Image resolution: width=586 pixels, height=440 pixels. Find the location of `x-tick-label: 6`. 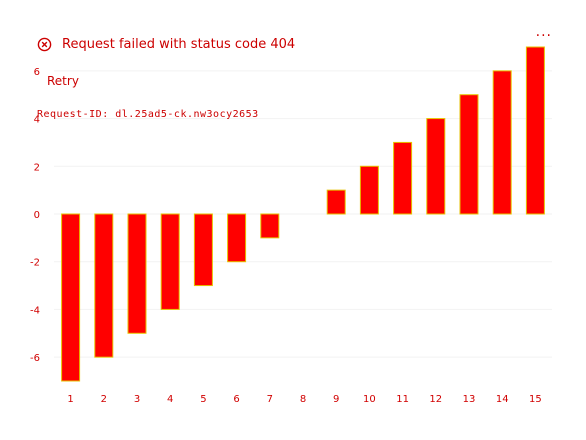

x-tick-label: 6 is located at coordinates (236, 399).